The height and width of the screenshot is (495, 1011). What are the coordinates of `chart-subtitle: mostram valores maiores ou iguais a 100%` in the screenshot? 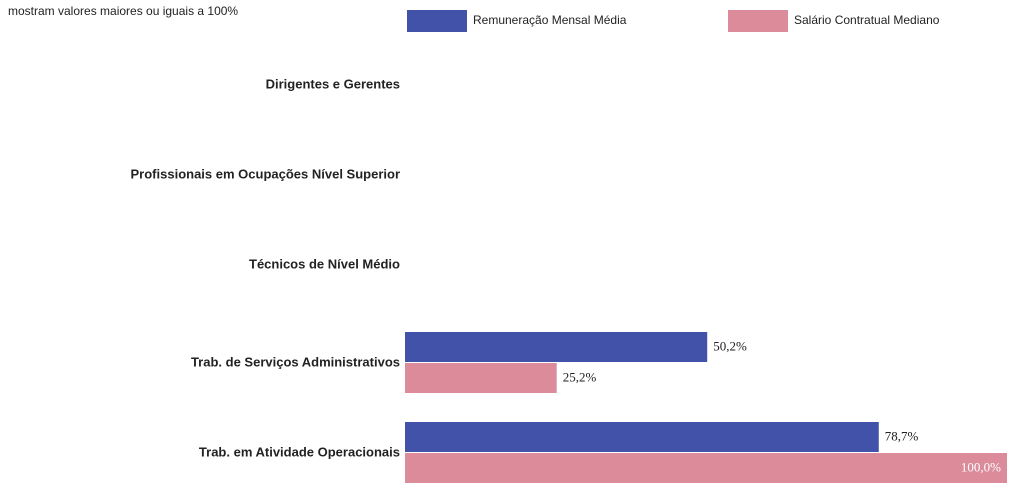 It's located at (123, 11).